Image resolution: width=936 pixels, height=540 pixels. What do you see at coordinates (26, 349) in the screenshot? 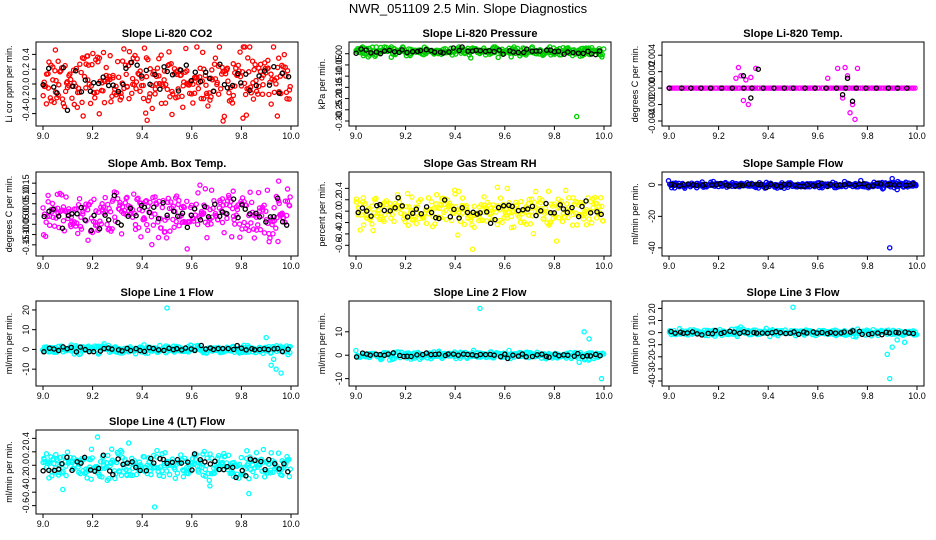
I see `y-tick-label: 0` at bounding box center [26, 349].